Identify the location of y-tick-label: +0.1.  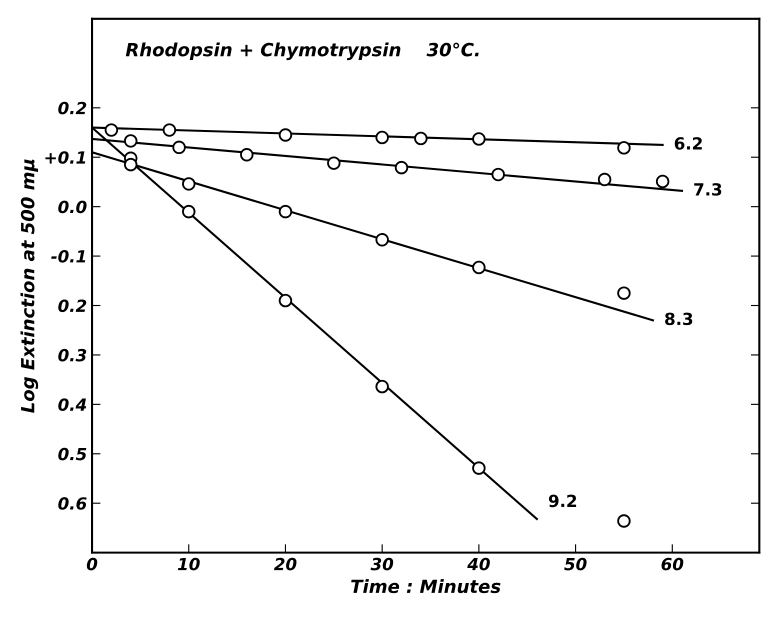
(65, 157).